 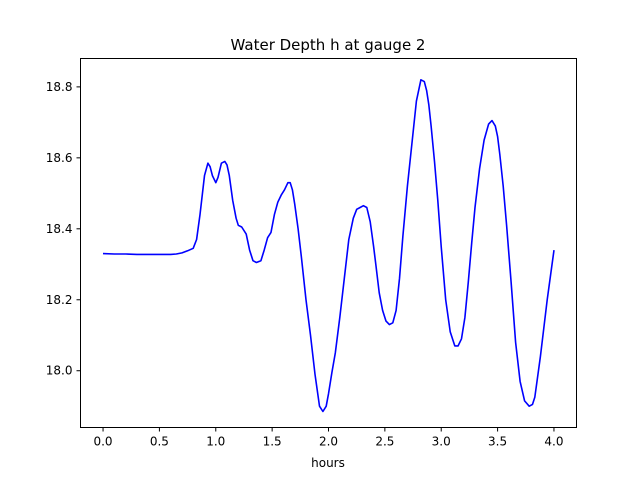 What do you see at coordinates (328, 45) in the screenshot?
I see `chart-title: Water Depth h at gauge 2` at bounding box center [328, 45].